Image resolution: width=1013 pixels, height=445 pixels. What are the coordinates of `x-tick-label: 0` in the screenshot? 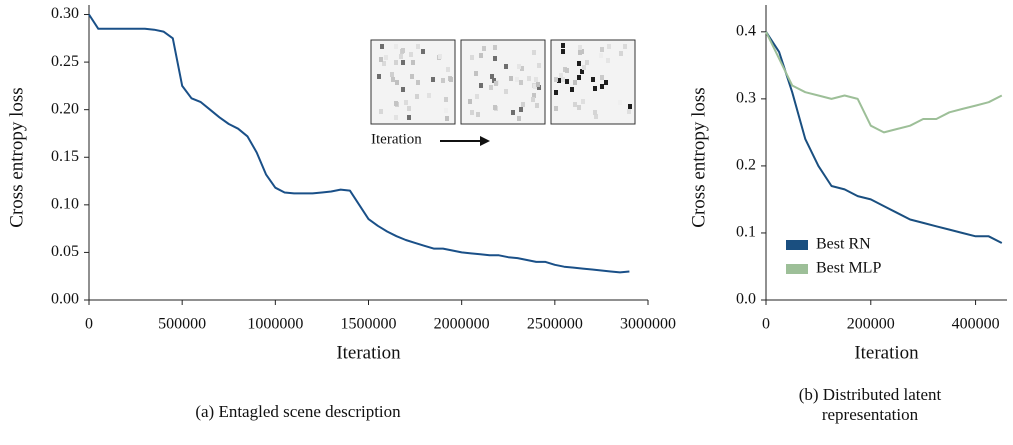 It's located at (766, 324).